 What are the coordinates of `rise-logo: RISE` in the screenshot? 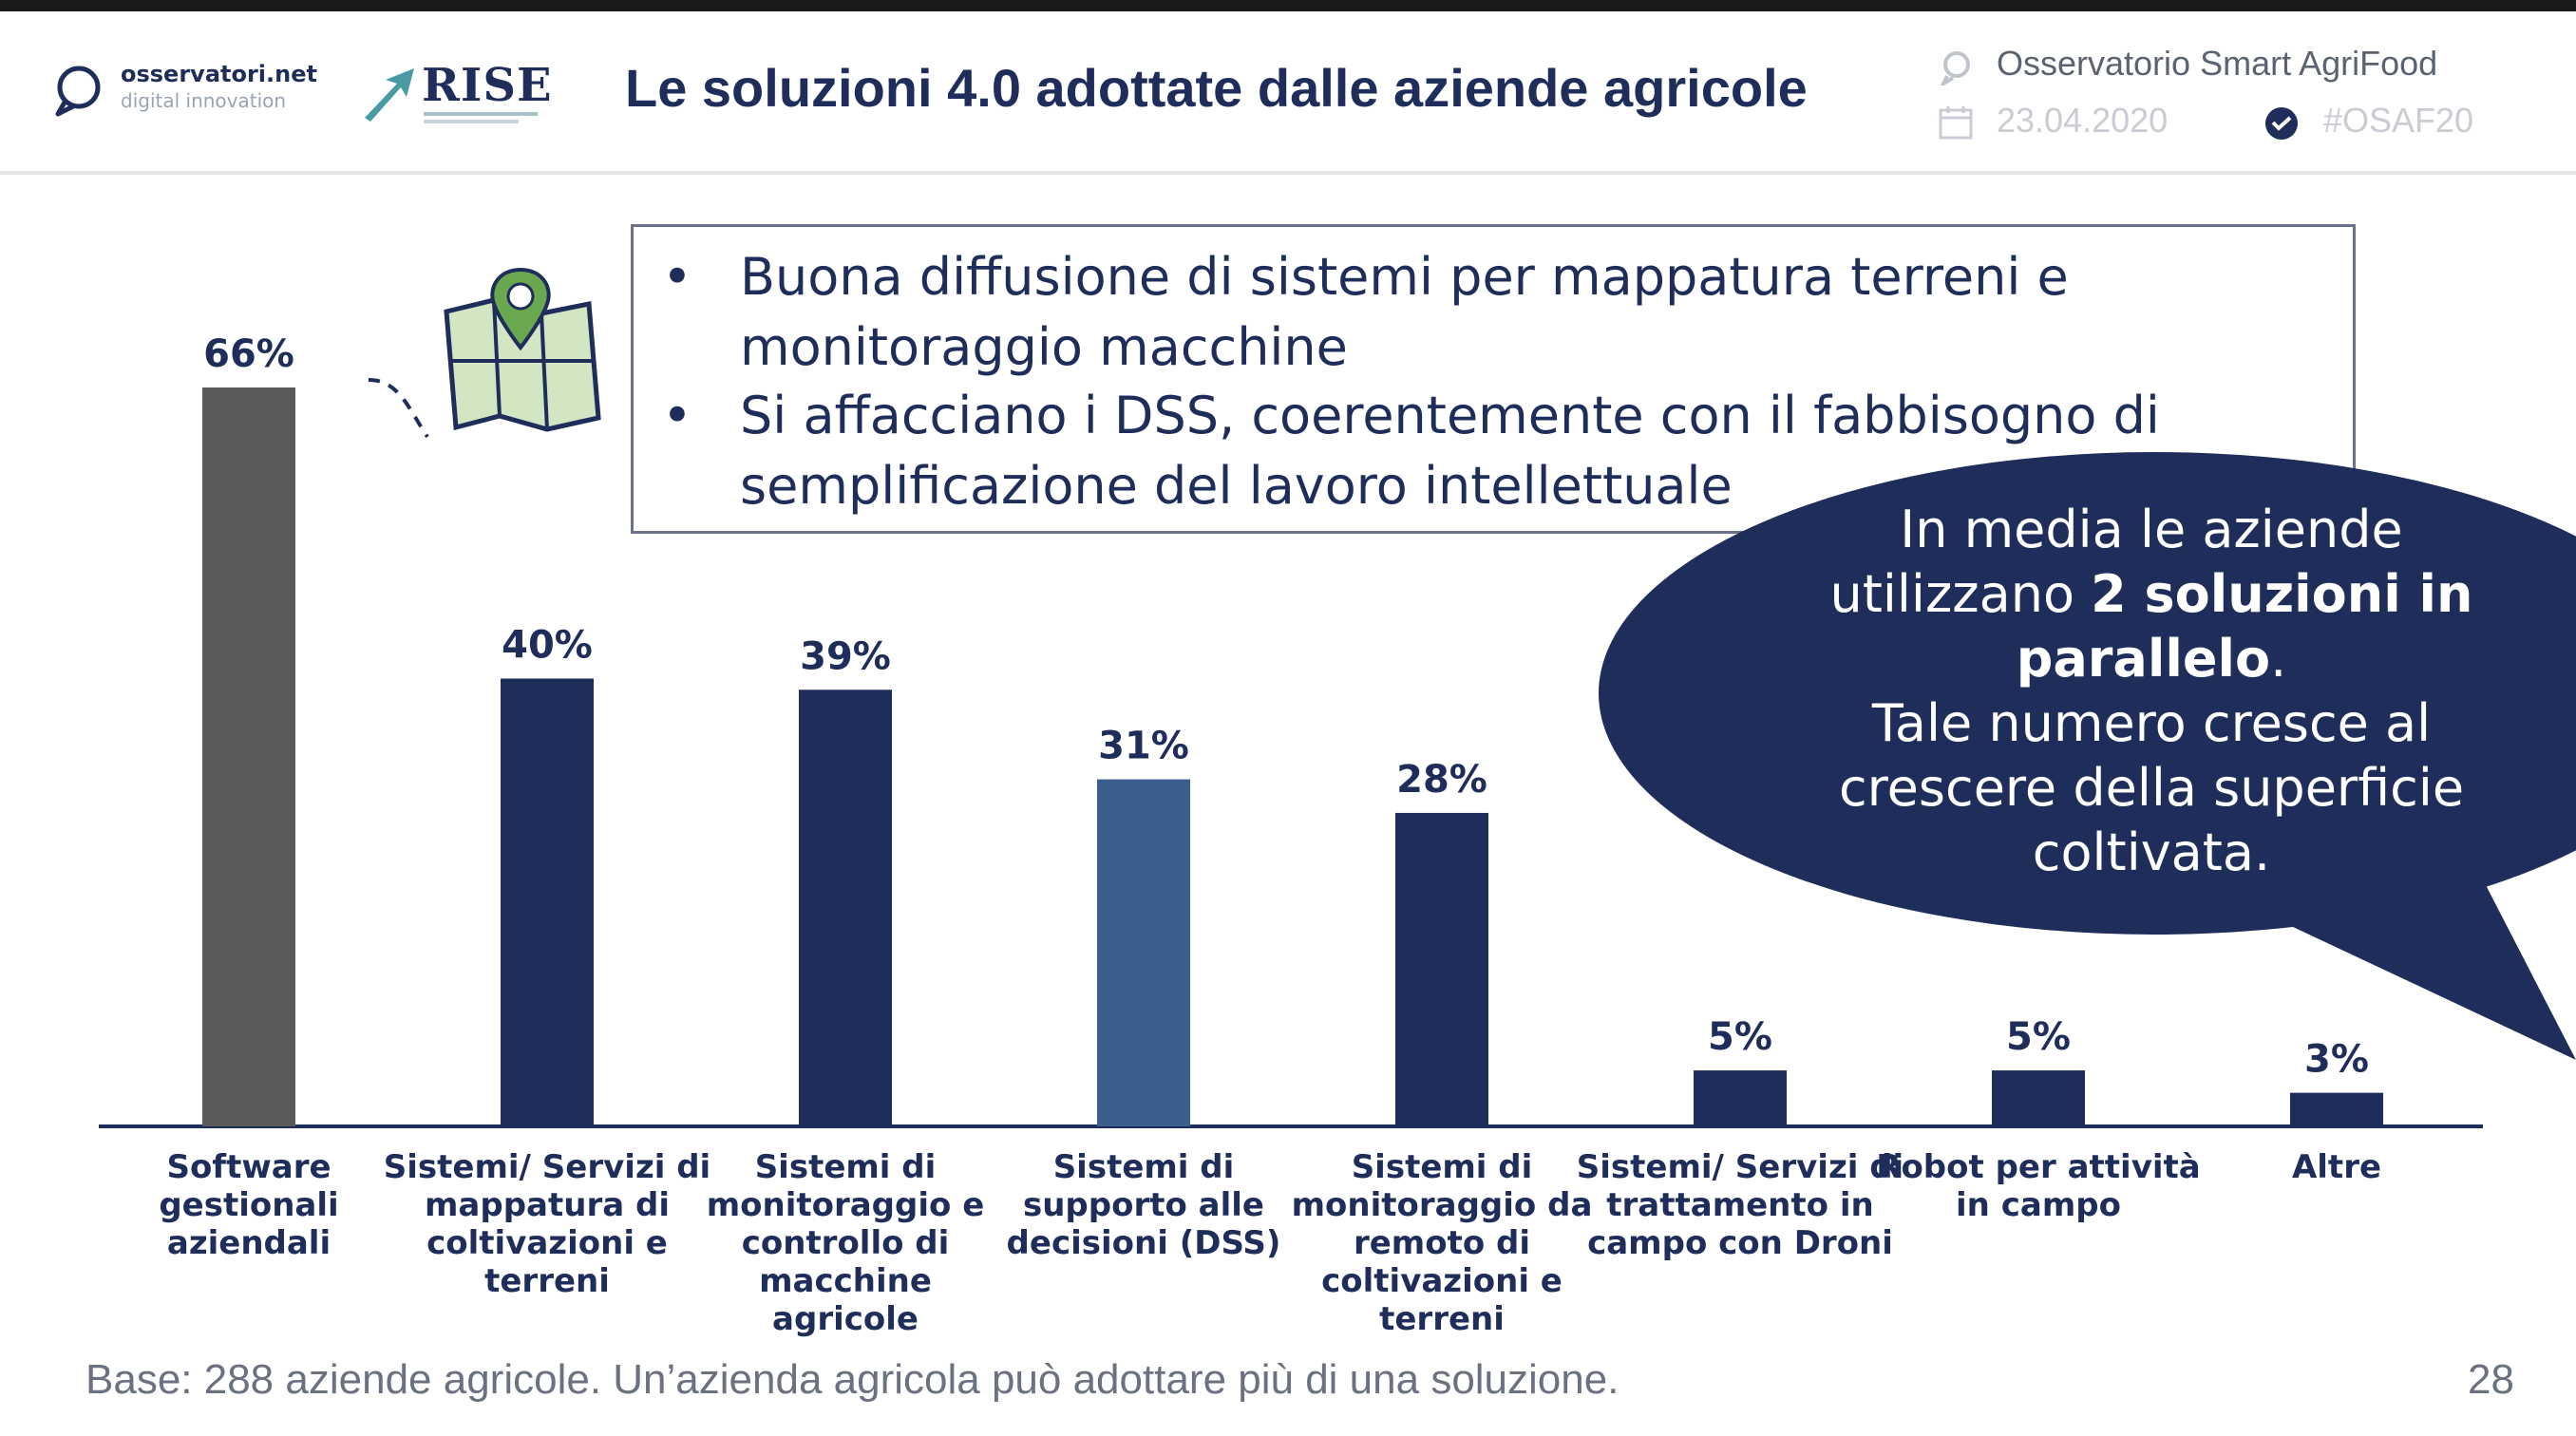 It's located at (463, 97).